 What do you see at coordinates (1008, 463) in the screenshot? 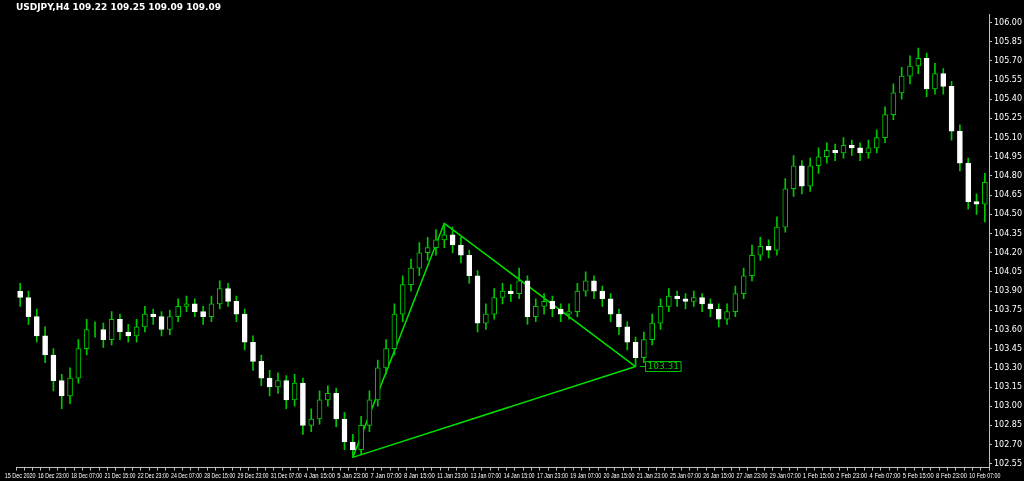
I see `y-tick-label: 102.55` at bounding box center [1008, 463].